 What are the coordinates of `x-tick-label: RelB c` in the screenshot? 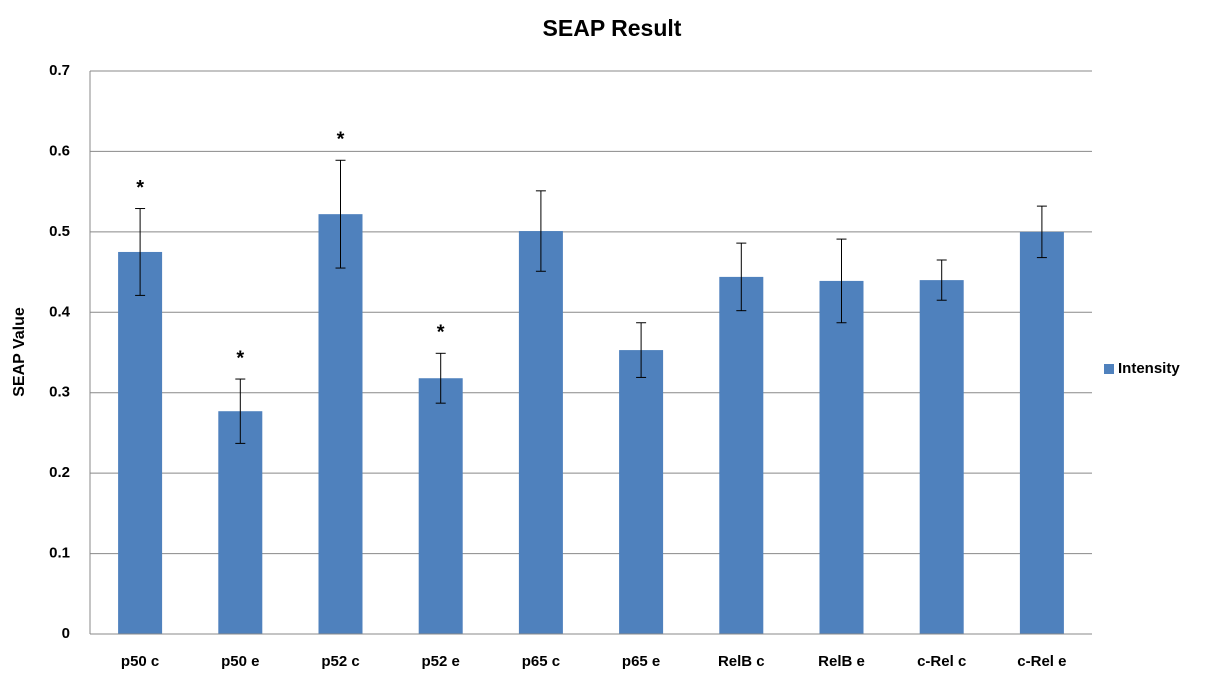 It's located at (741, 661).